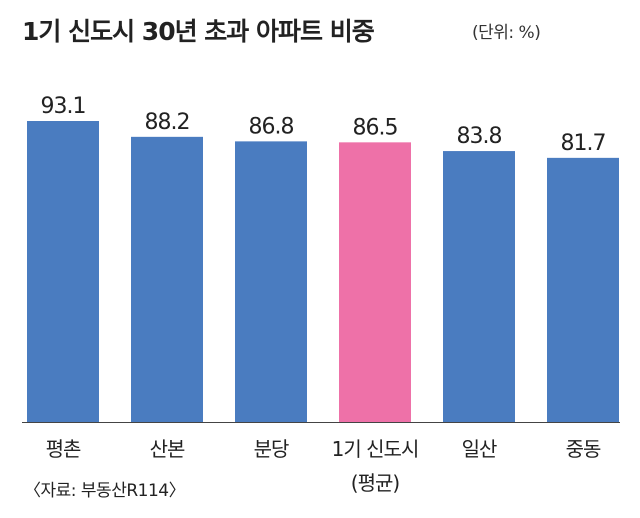 This screenshot has height=518, width=640. What do you see at coordinates (583, 143) in the screenshot?
I see `value-label-5: 81.7` at bounding box center [583, 143].